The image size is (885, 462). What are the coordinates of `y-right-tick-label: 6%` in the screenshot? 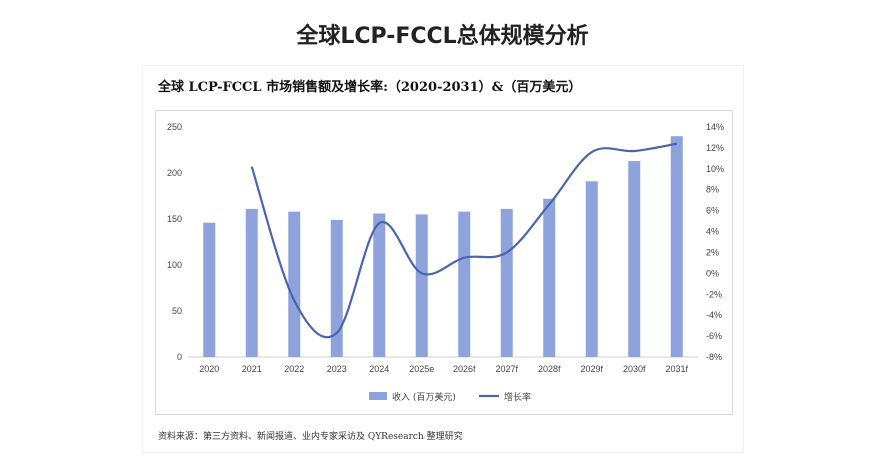 It's located at (712, 211).